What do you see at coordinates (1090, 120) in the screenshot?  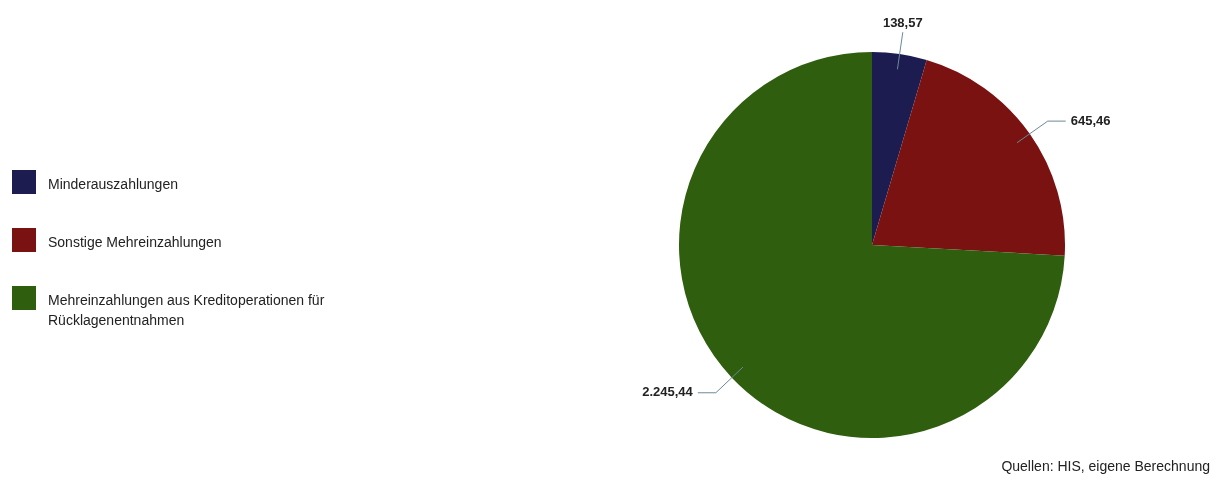 I see `data-label: 645,46` at bounding box center [1090, 120].